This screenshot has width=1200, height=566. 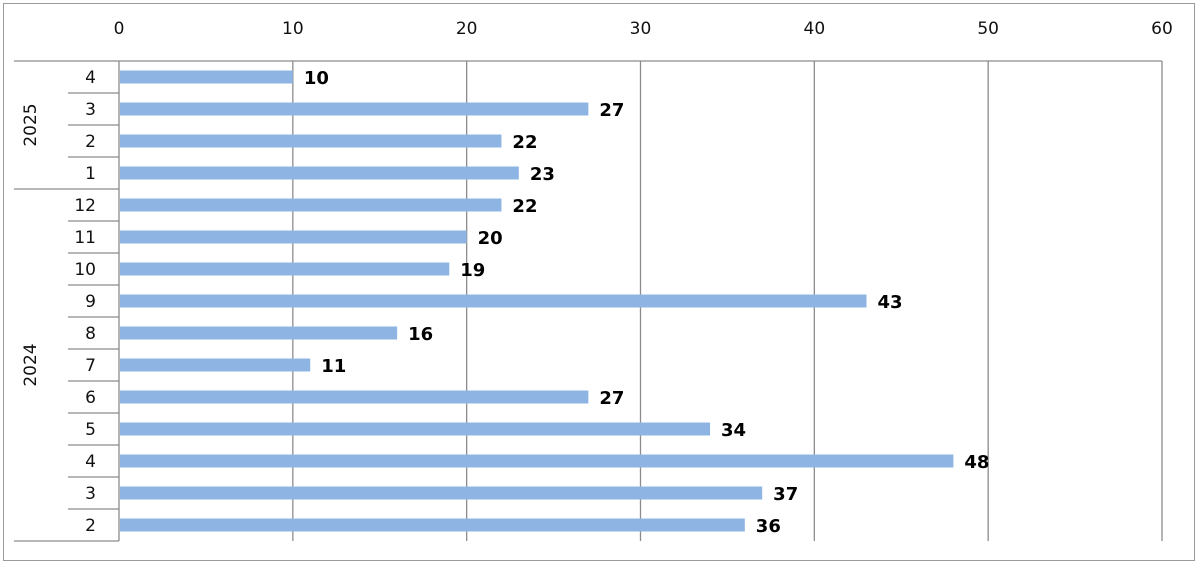 What do you see at coordinates (524, 206) in the screenshot?
I see `data-label-2024-12: 22` at bounding box center [524, 206].